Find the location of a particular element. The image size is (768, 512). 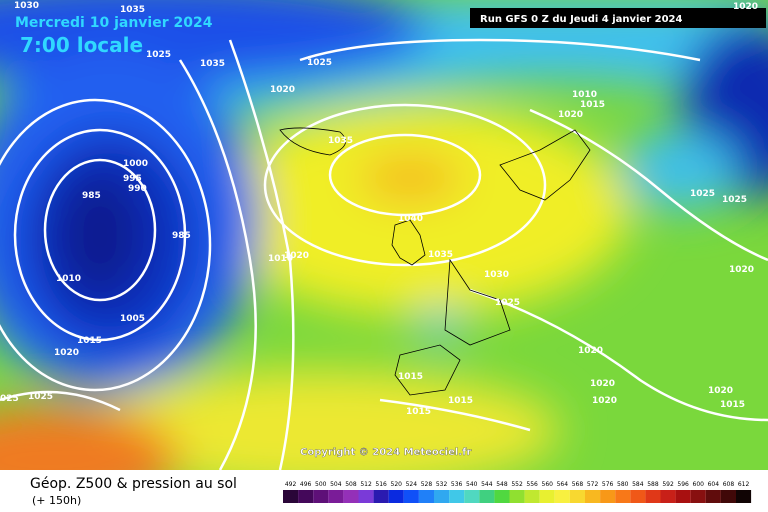

legend-label: 544 is located at coordinates (487, 484).